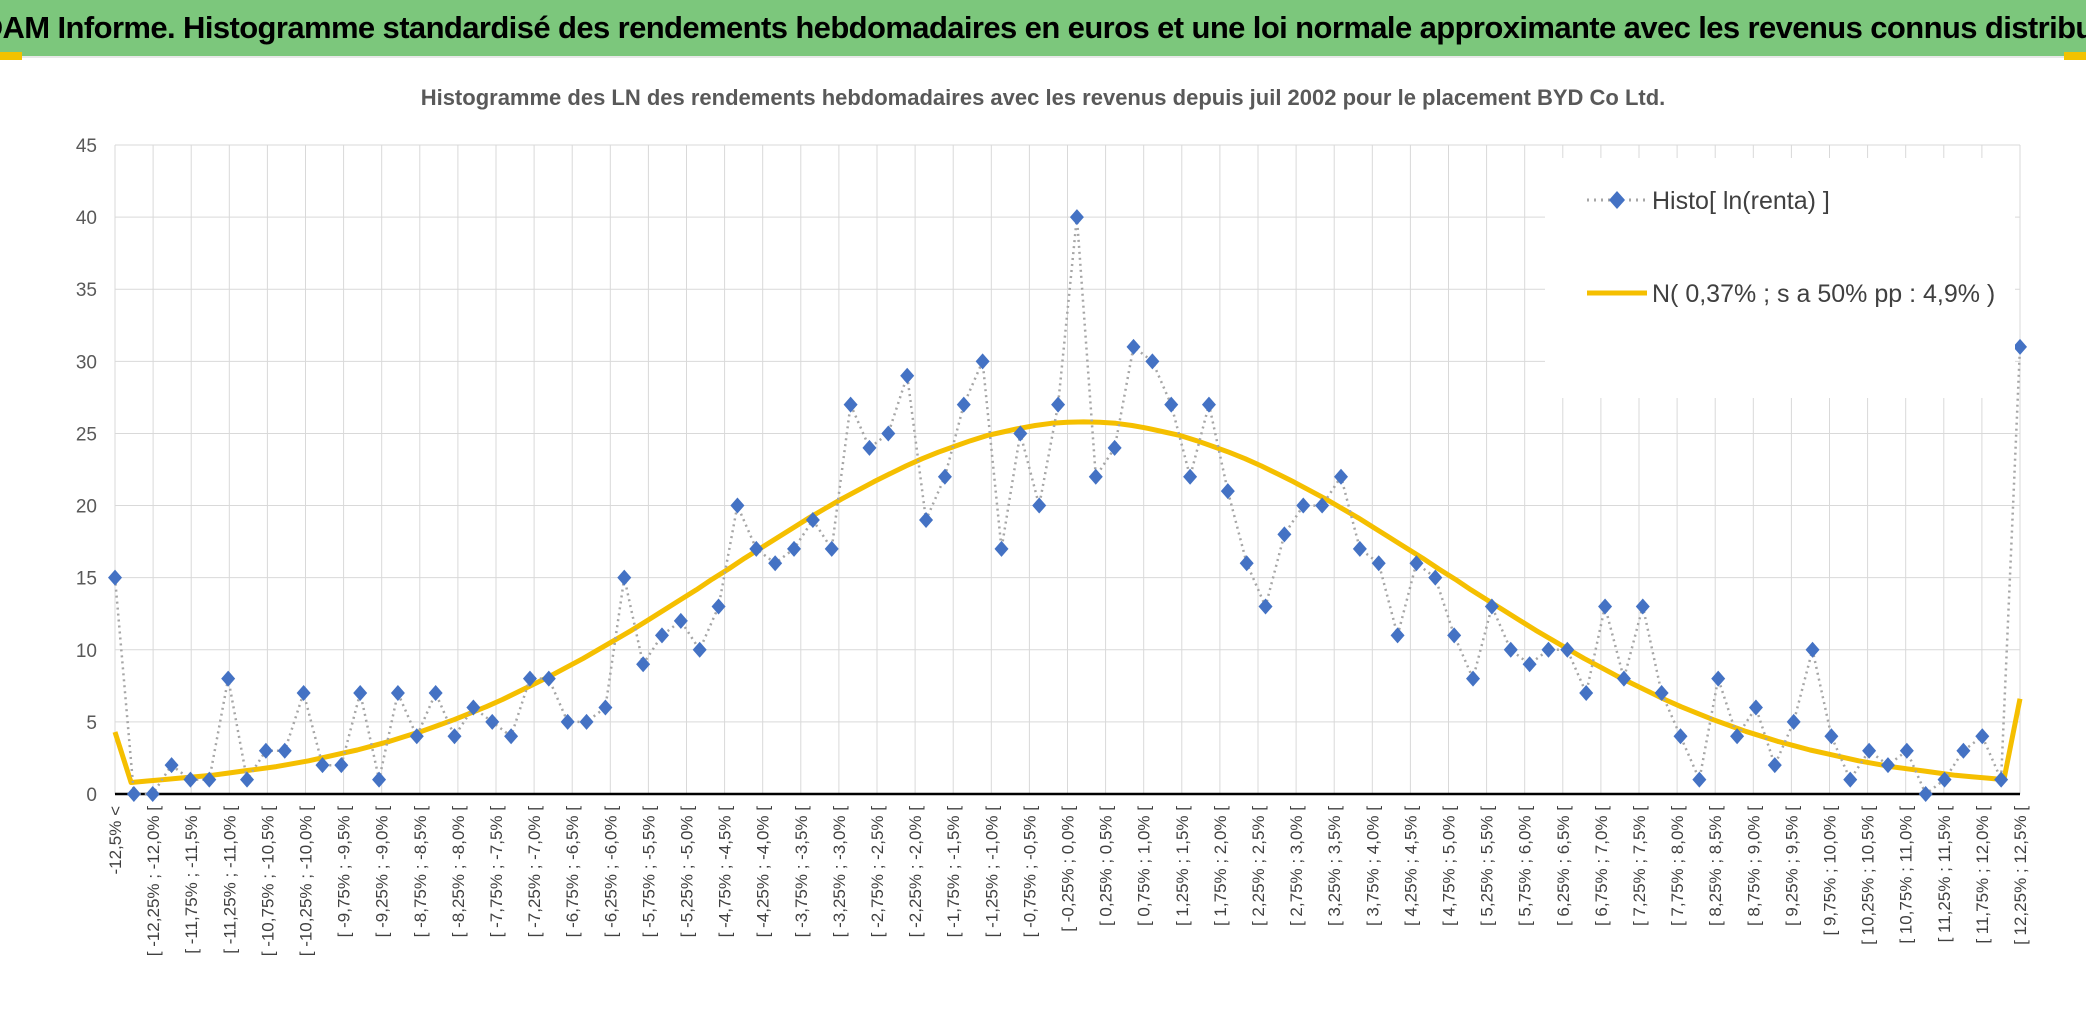  Describe the element at coordinates (1525, 866) in the screenshot. I see `x-tick-label: [ 5,75% ; 6,0% [` at that location.